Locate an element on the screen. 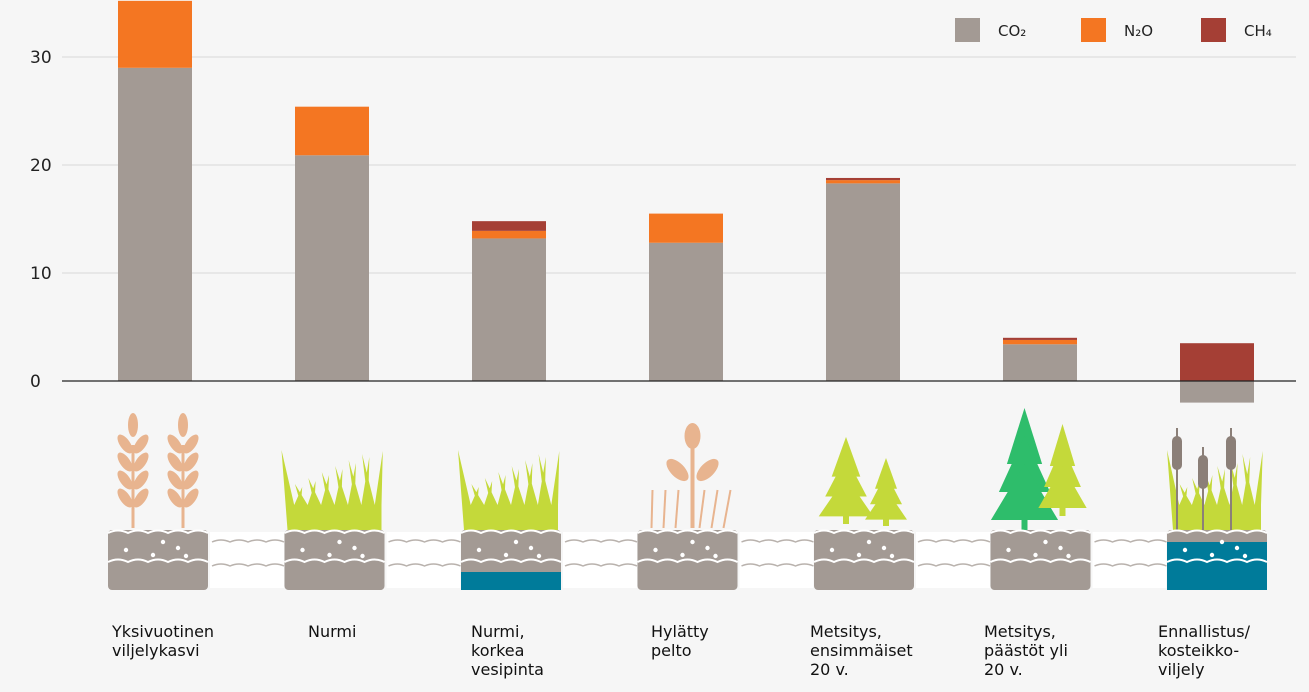 The height and width of the screenshot is (692, 1309). grown-trees-icon is located at coordinates (1038, 469).